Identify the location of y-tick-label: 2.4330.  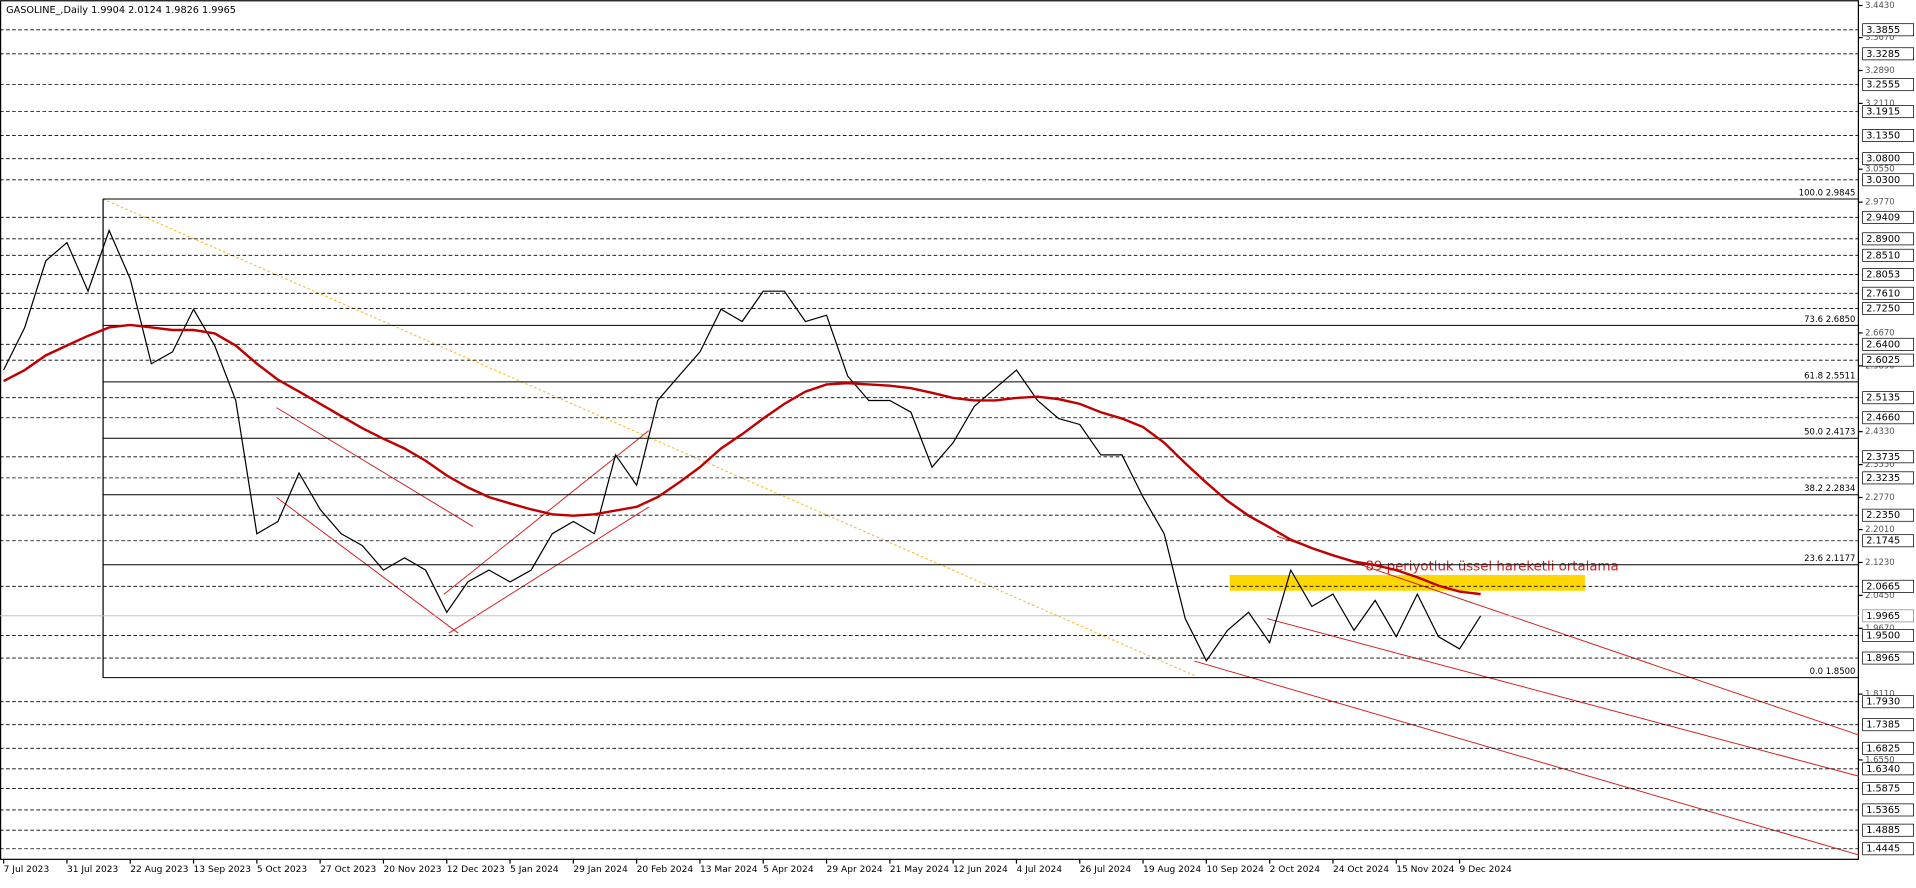
(1880, 431).